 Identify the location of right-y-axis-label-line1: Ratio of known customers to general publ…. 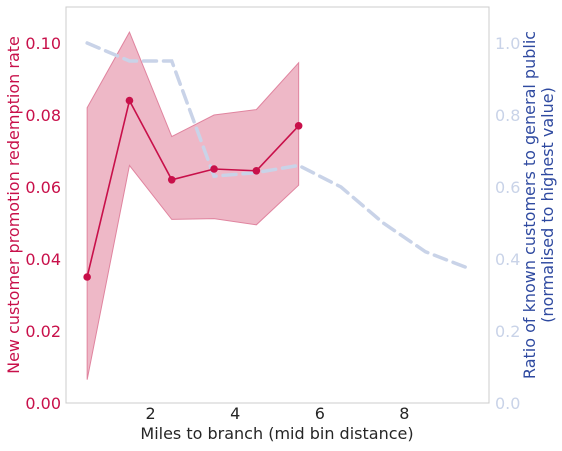
(529, 205).